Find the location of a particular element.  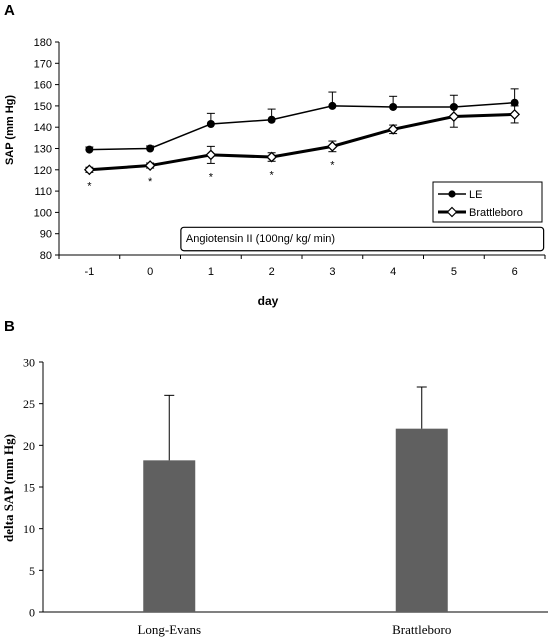

panel-a-y-tick-label: 170 is located at coordinates (43, 64).